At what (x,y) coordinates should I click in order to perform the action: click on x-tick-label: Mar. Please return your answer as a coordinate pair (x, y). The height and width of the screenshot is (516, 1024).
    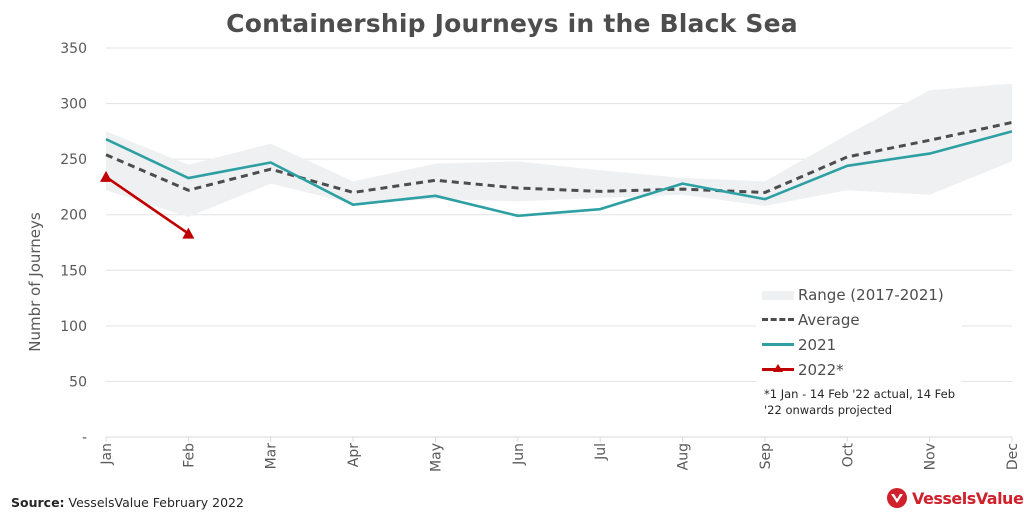
    Looking at the image, I should click on (272, 456).